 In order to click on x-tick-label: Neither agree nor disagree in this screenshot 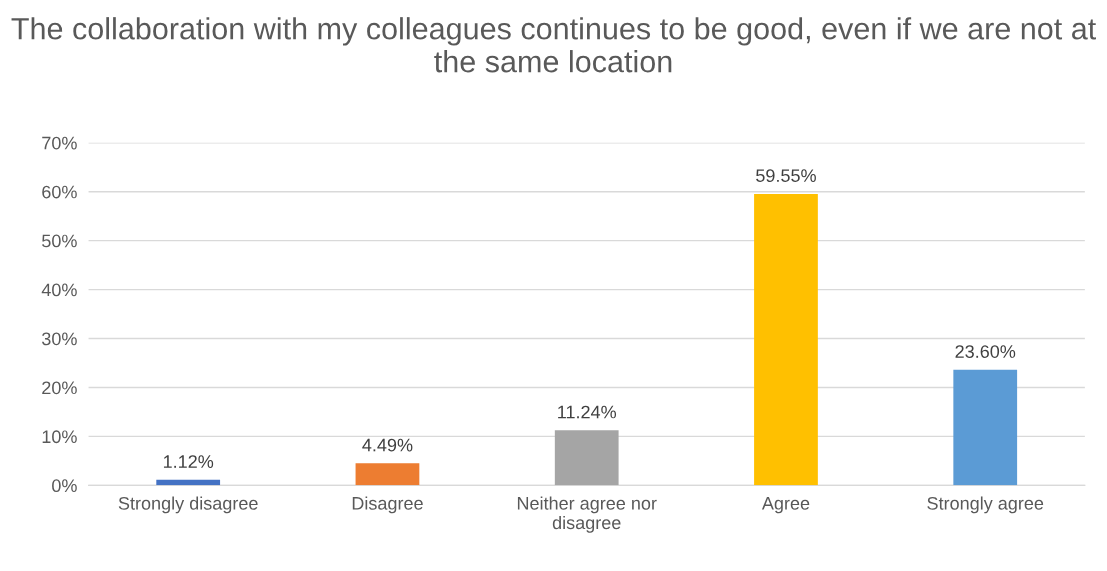, I will do `click(587, 514)`.